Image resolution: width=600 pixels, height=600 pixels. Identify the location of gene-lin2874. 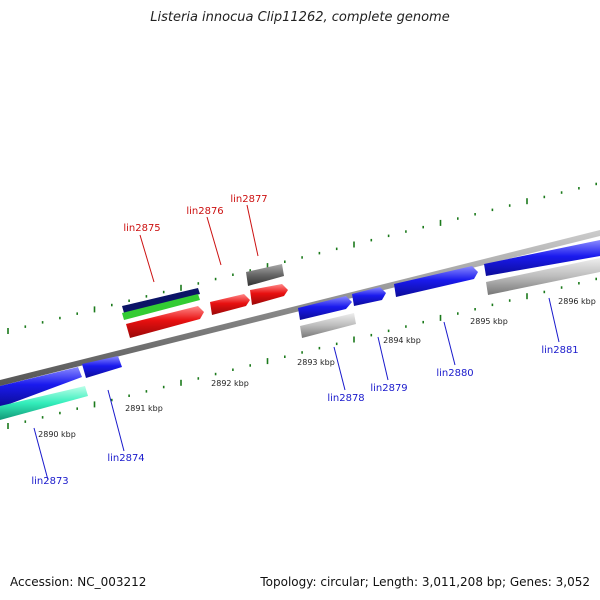
(102, 367).